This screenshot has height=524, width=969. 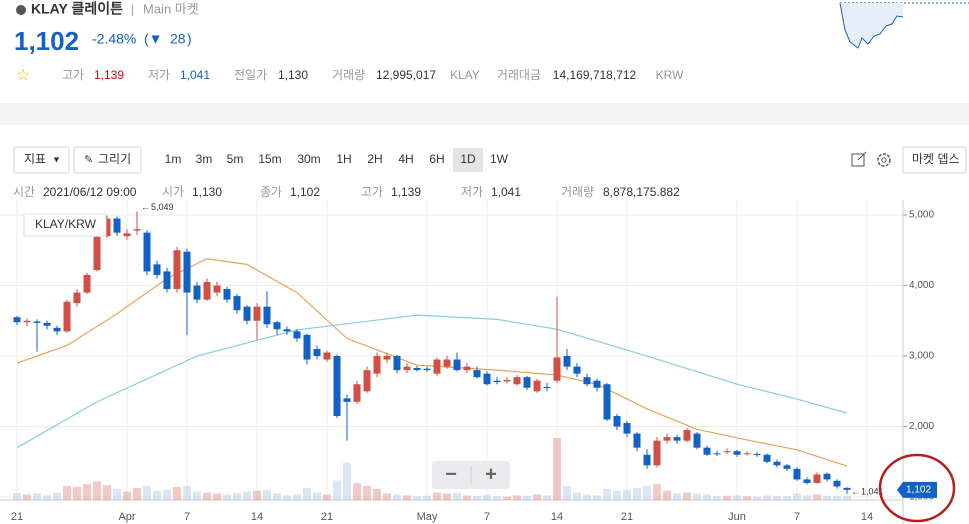 I want to click on x-tick-label: Jun, so click(x=737, y=517).